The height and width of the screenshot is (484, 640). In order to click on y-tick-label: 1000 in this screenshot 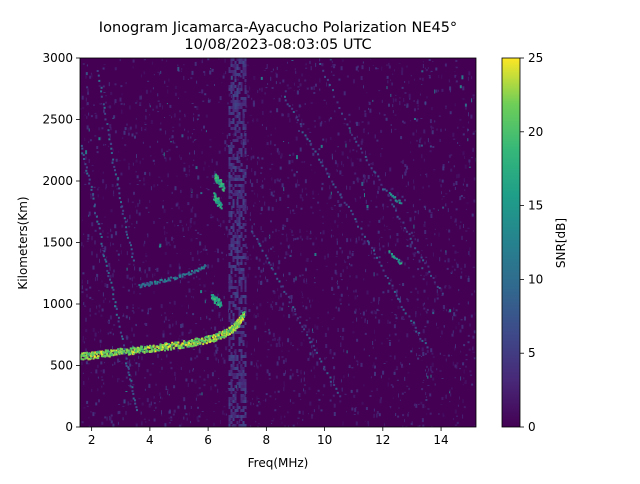, I will do `click(57, 304)`.